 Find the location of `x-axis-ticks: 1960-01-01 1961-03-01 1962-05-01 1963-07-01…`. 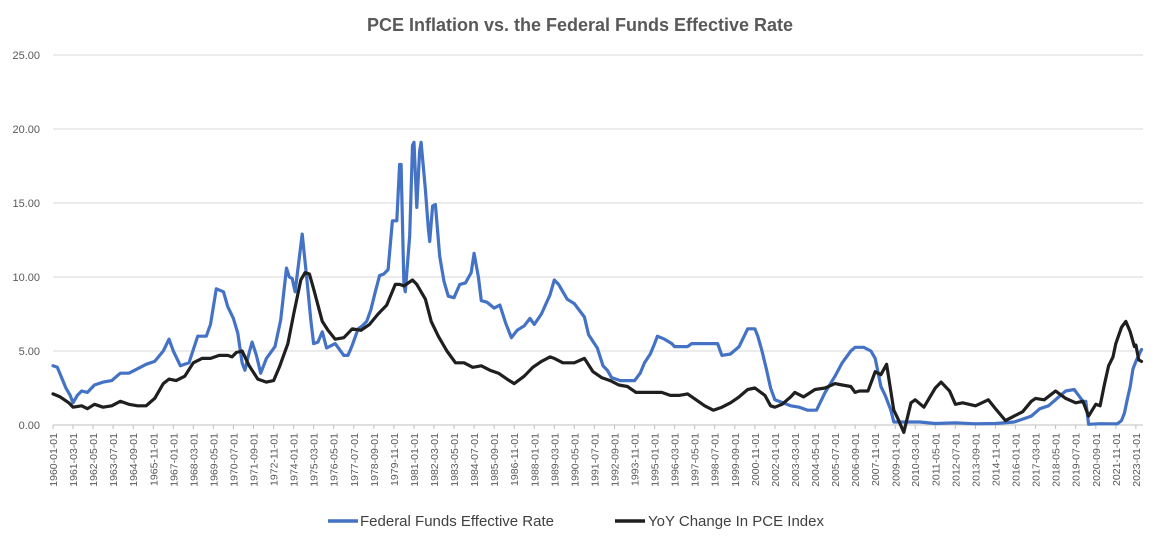

x-axis-ticks: 1960-01-01 1961-03-01 1962-05-01 1963-07-01… is located at coordinates (595, 456).